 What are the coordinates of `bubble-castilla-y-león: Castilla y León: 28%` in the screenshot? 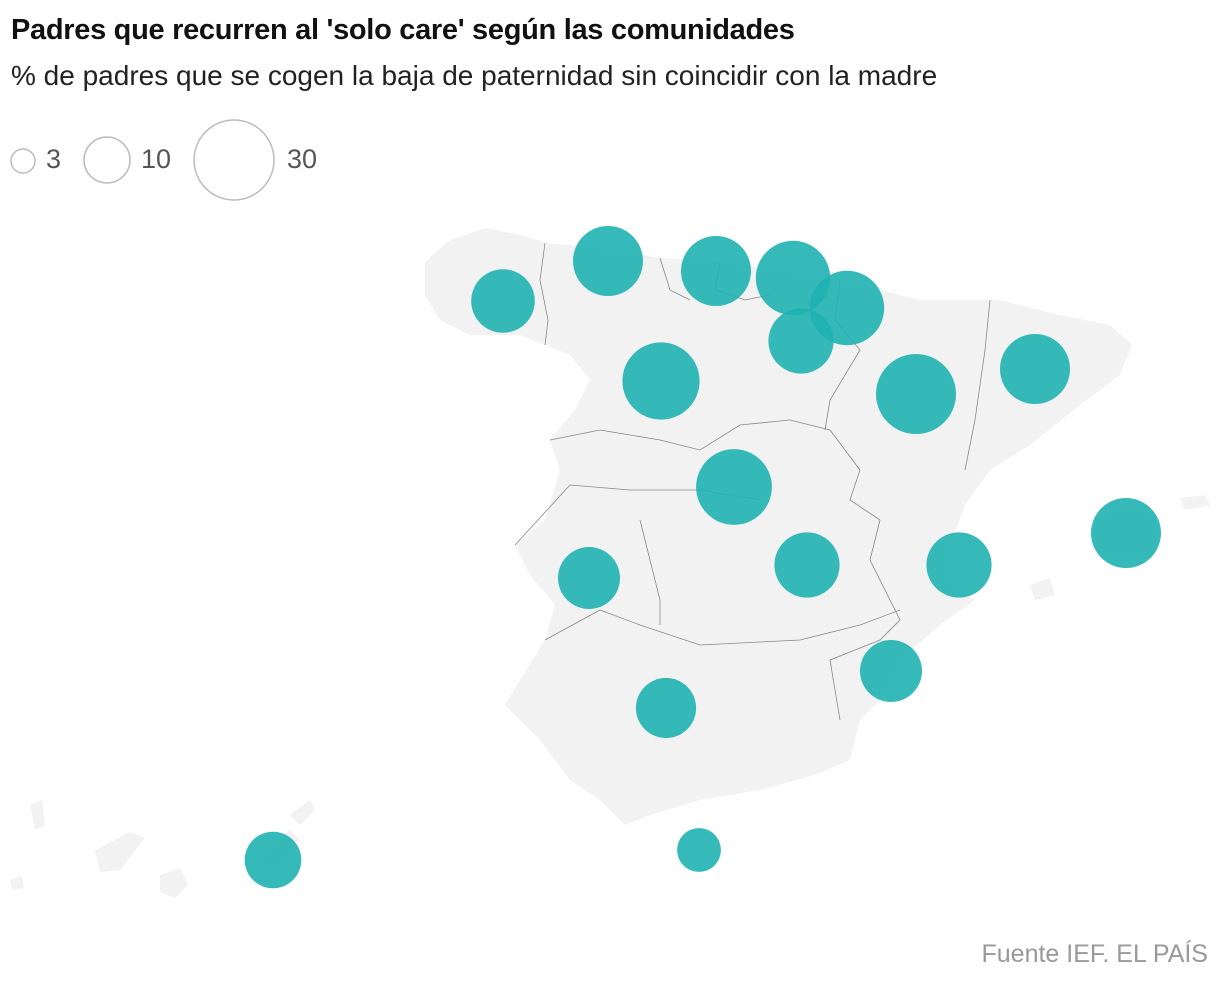 It's located at (661, 381).